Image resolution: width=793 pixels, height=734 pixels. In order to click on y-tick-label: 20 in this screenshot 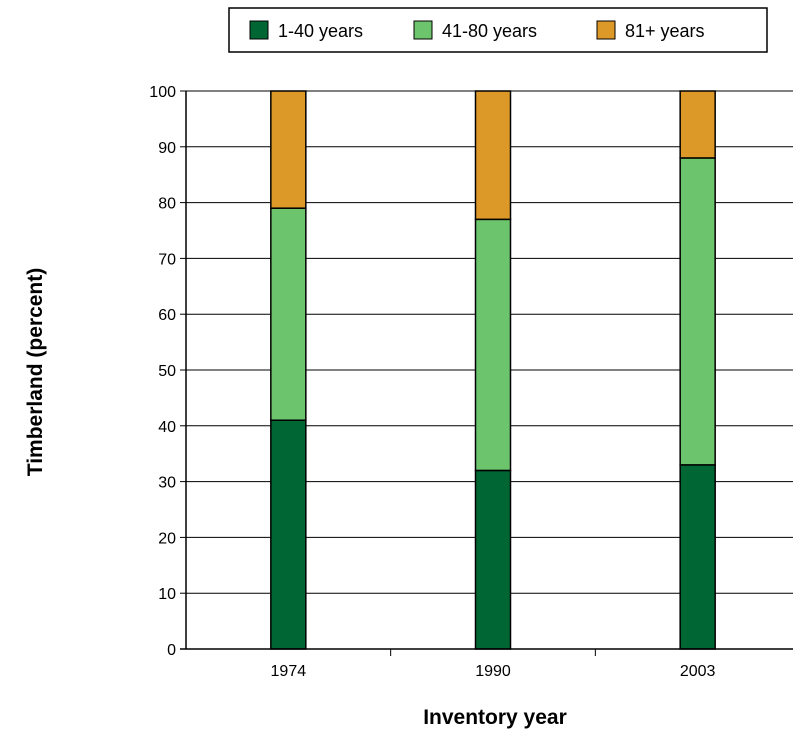, I will do `click(167, 538)`.